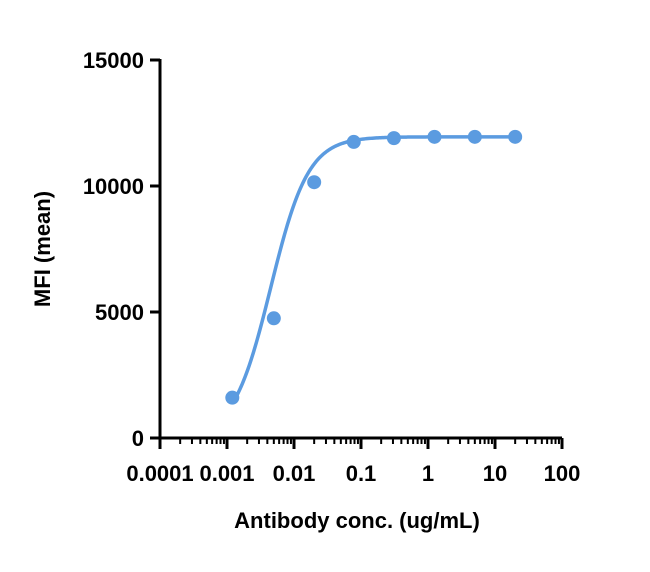  What do you see at coordinates (361, 473) in the screenshot?
I see `x-tick-label: 0.1` at bounding box center [361, 473].